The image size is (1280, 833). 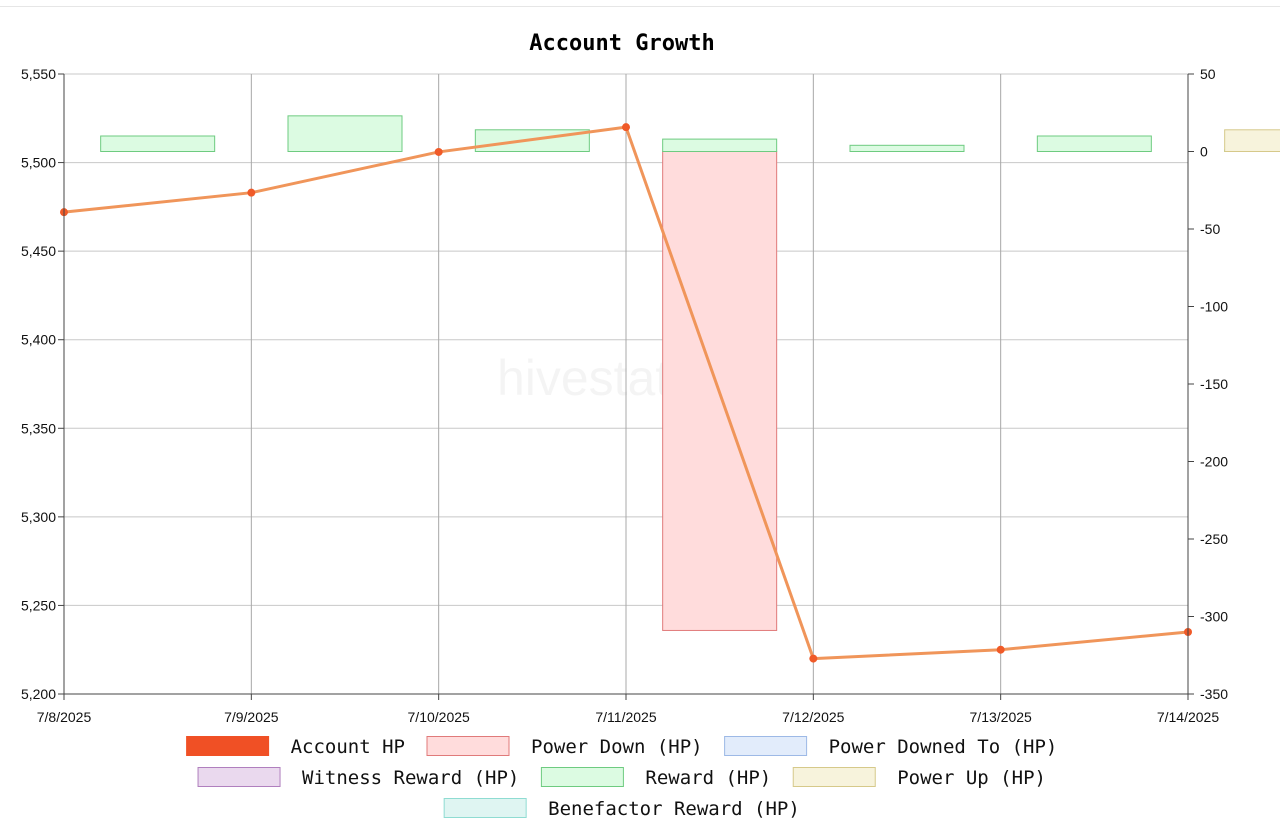 I want to click on y-left-tick-label: 5,250, so click(x=38, y=605).